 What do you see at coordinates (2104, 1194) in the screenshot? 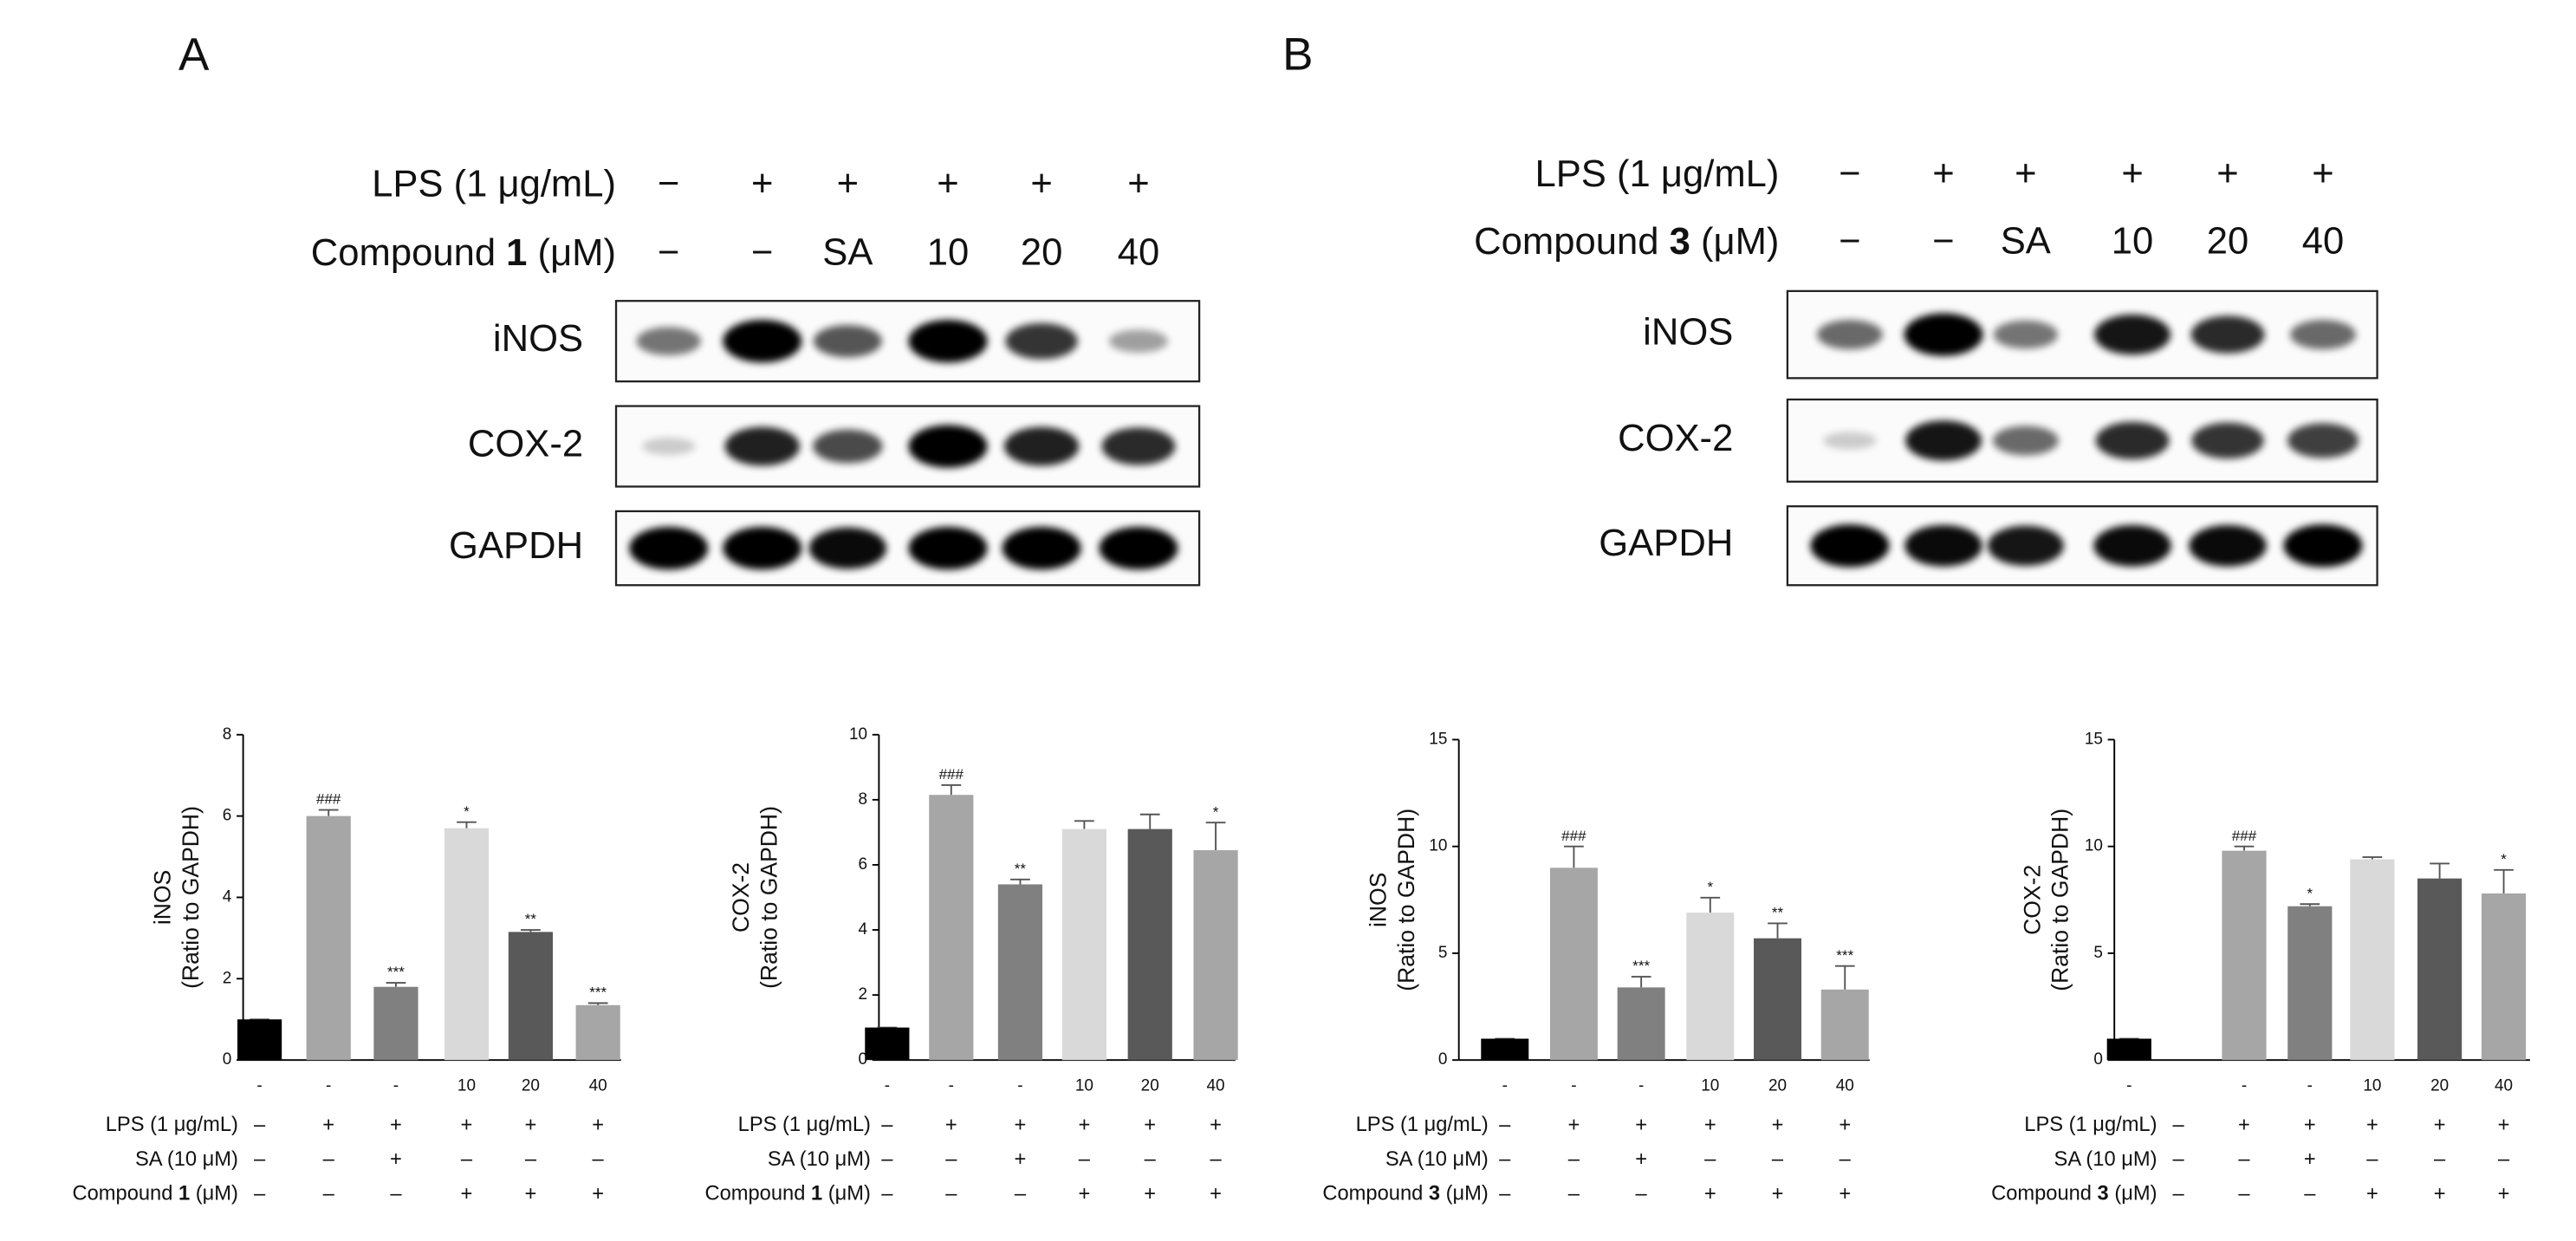
I see `label-part: 3` at bounding box center [2104, 1194].